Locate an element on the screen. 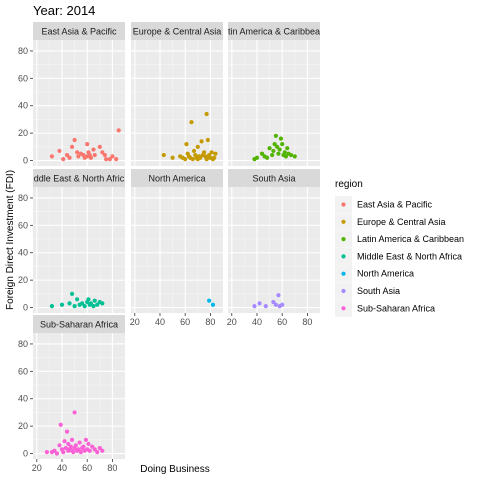 Image resolution: width=480 pixels, height=480 pixels. facet-strip-label: Sub-Saharan Africa is located at coordinates (79, 325).